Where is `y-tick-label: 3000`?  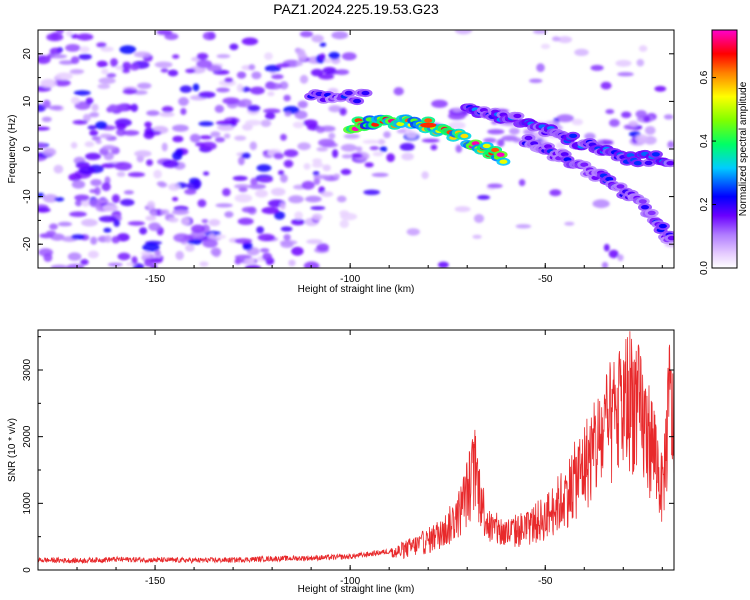
y-tick-label: 3000 is located at coordinates (27, 369).